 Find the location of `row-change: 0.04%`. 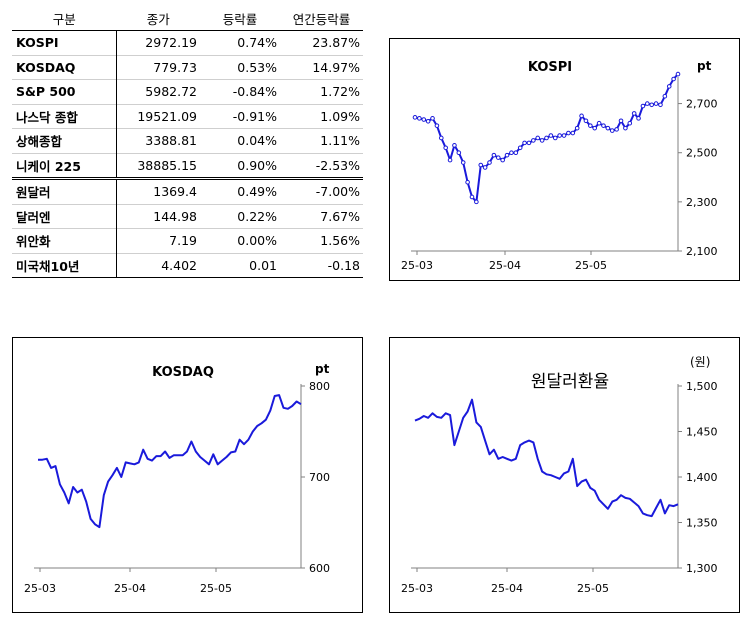

row-change: 0.04% is located at coordinates (240, 140).